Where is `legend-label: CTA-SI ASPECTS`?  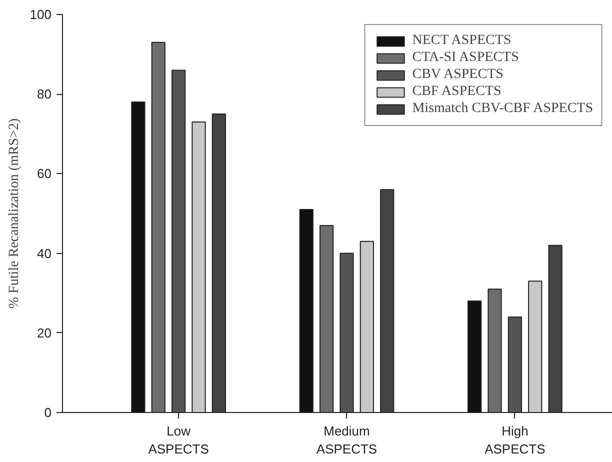 legend-label: CTA-SI ASPECTS is located at coordinates (465, 58).